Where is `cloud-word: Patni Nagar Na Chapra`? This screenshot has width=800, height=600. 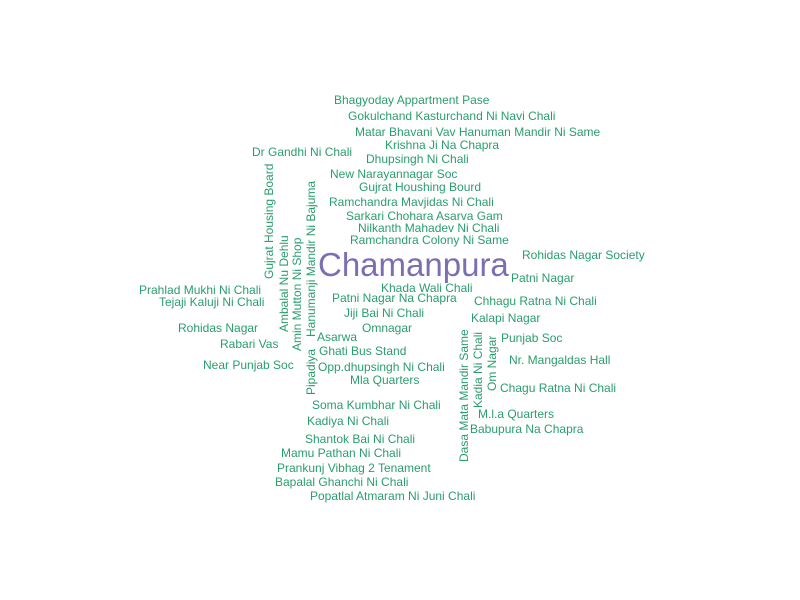 cloud-word: Patni Nagar Na Chapra is located at coordinates (394, 298).